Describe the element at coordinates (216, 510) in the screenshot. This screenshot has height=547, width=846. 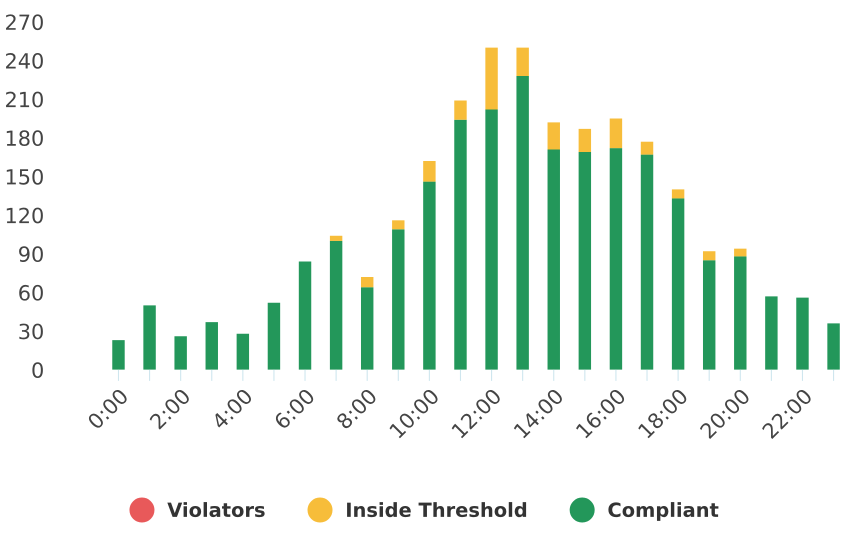
I see `legend-label: Violators` at that location.